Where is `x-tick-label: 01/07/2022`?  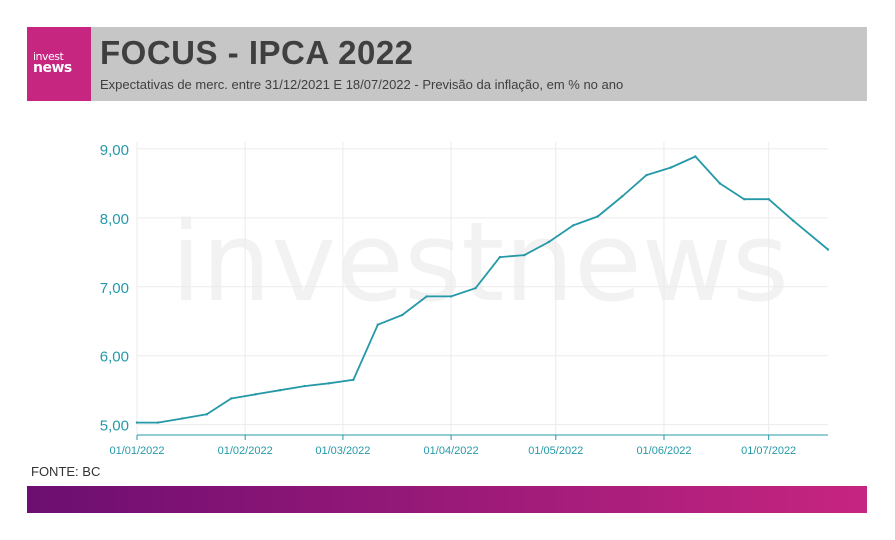 x-tick-label: 01/07/2022 is located at coordinates (768, 451).